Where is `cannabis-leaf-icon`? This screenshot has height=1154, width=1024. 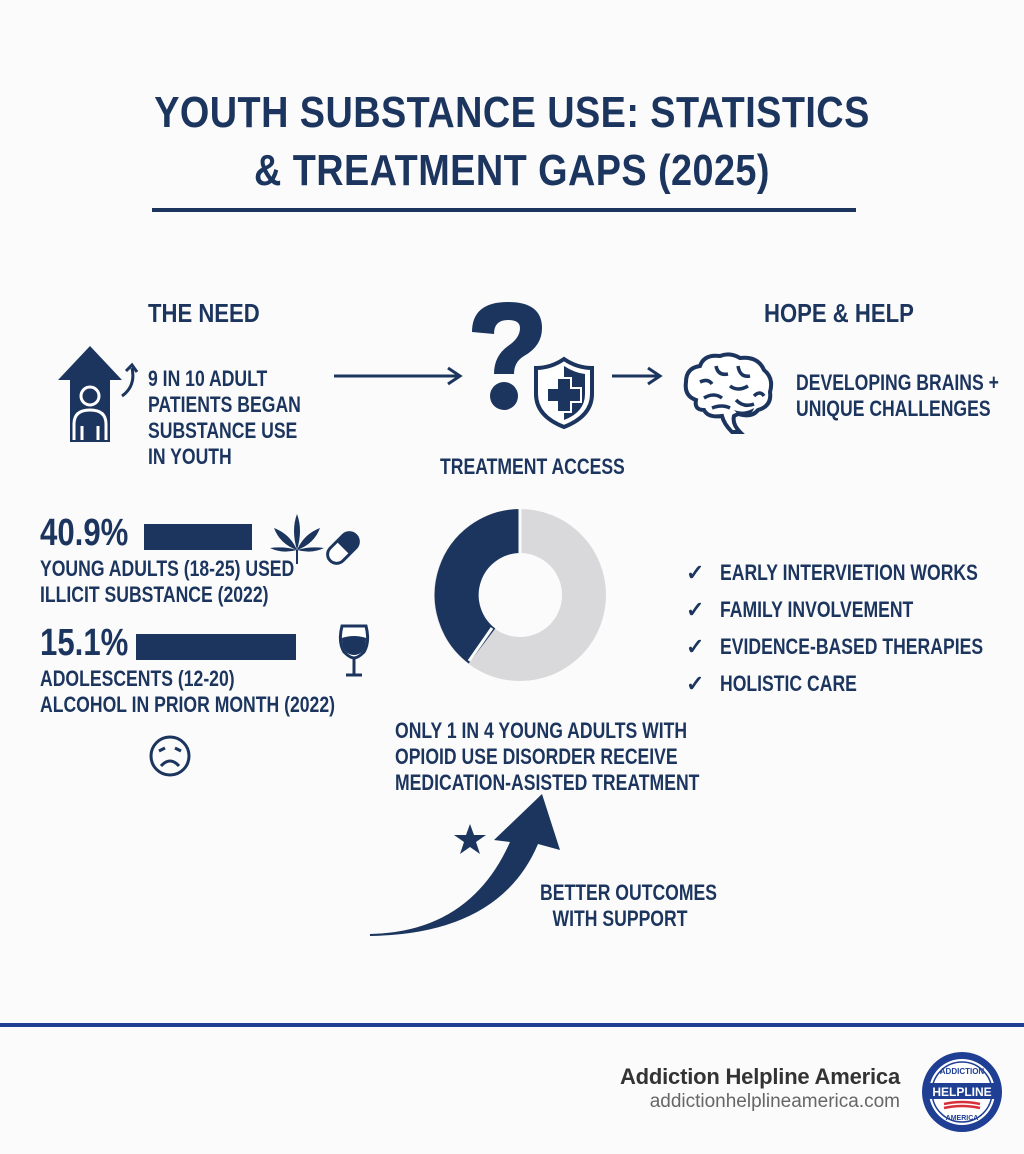
cannabis-leaf-icon is located at coordinates (297, 539).